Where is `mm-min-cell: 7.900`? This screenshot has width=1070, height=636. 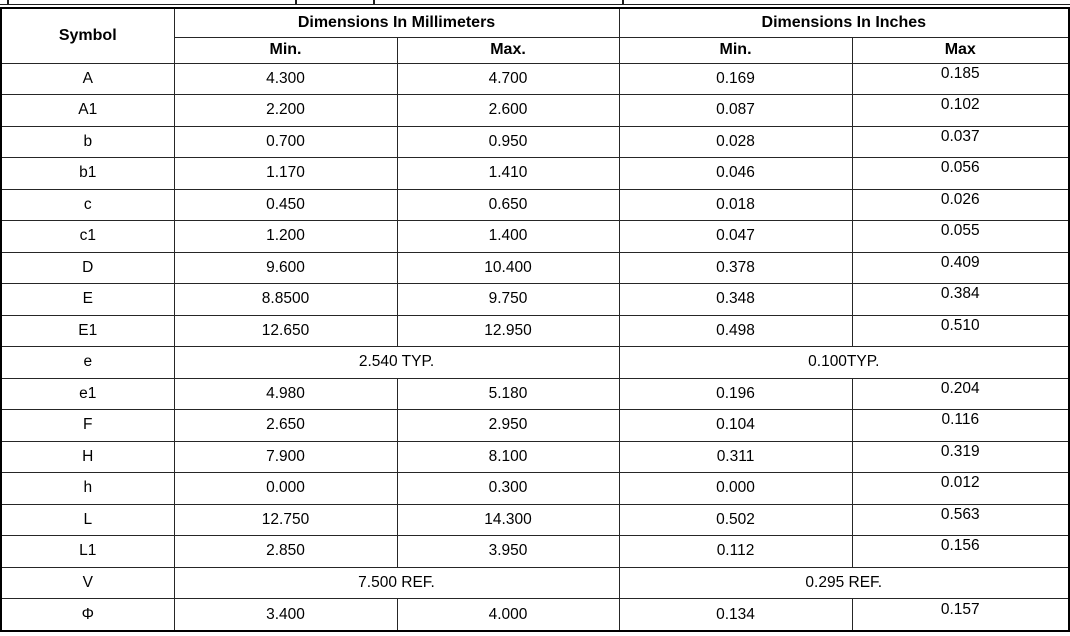 mm-min-cell: 7.900 is located at coordinates (285, 456).